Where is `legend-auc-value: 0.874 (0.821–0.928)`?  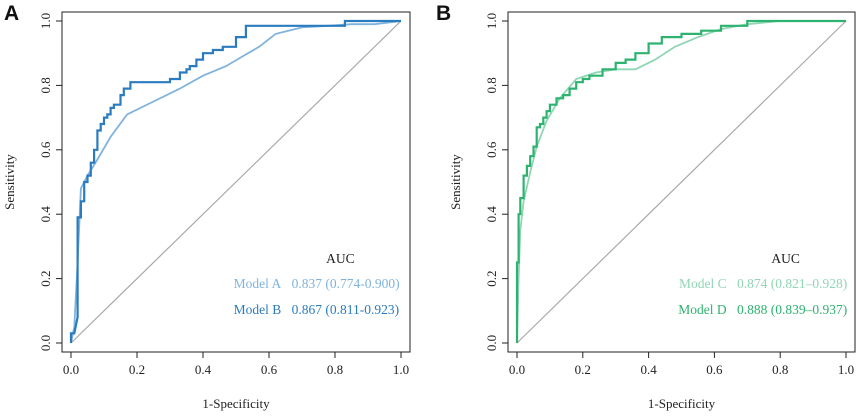 legend-auc-value: 0.874 (0.821–0.928) is located at coordinates (792, 283).